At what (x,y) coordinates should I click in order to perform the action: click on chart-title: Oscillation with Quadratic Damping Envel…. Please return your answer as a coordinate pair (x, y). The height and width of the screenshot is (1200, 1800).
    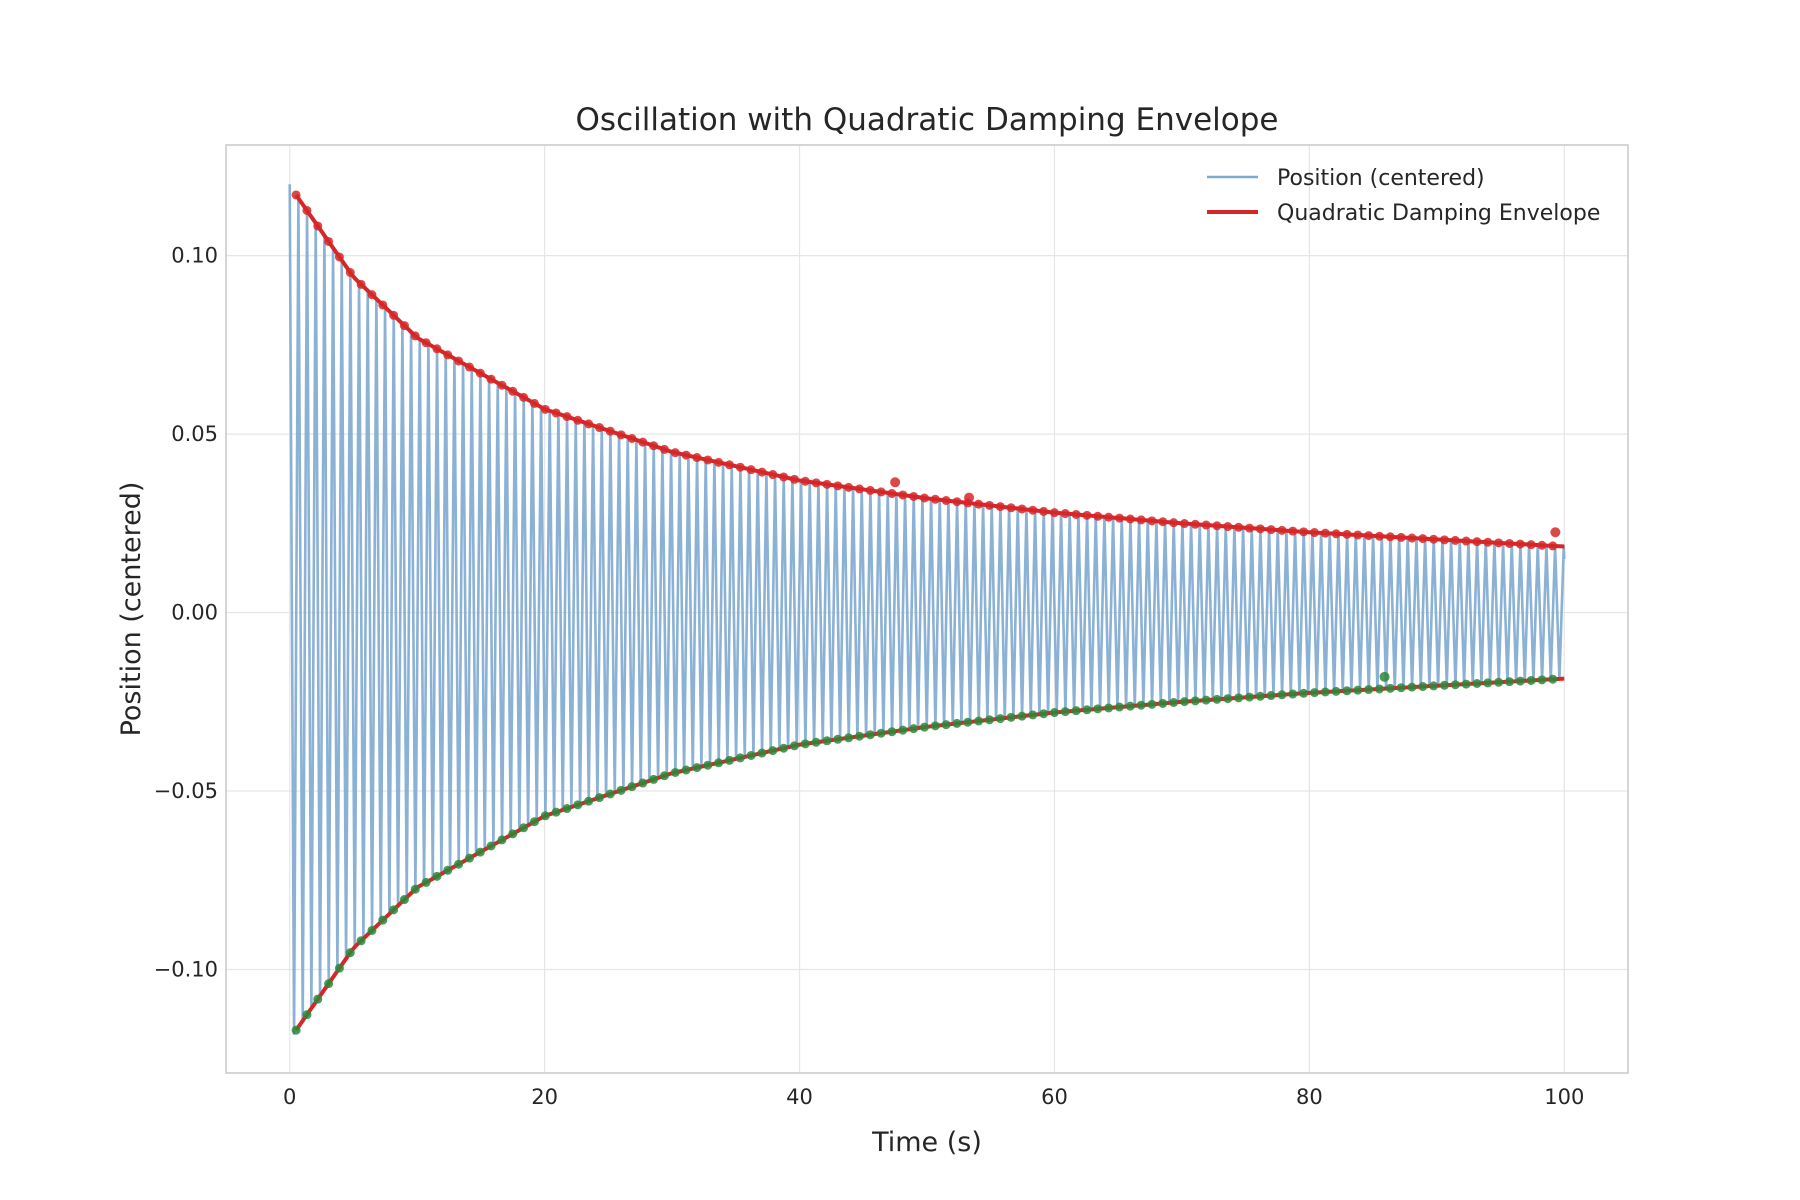
    Looking at the image, I should click on (927, 120).